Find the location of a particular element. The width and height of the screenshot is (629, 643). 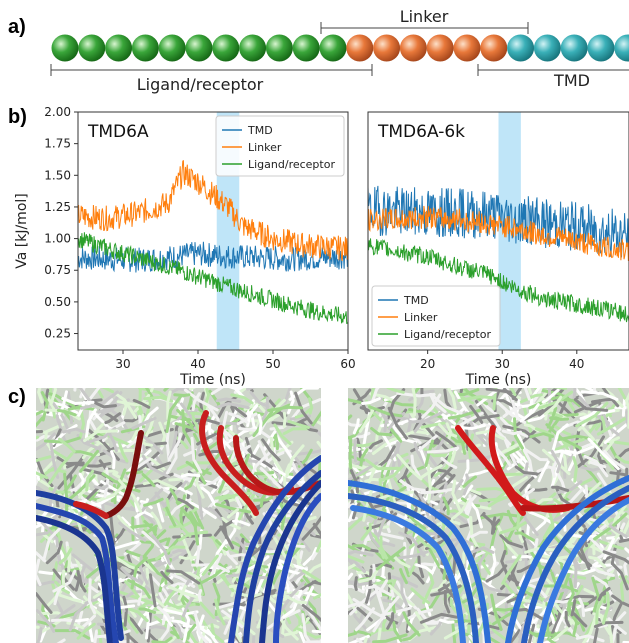

bead-schematic: Linker Ligand/receptor TMD is located at coordinates (339, 50).